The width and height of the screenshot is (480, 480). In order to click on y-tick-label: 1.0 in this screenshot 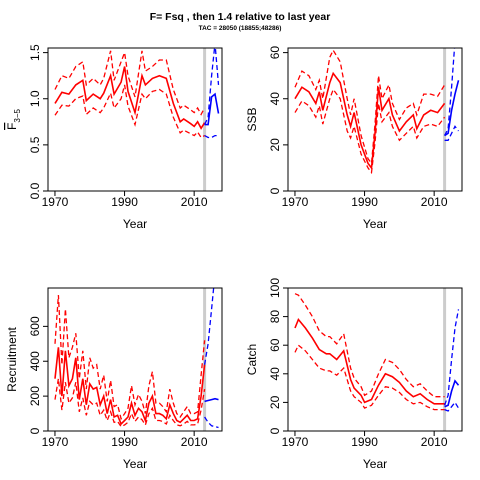, I will do `click(35, 98)`.